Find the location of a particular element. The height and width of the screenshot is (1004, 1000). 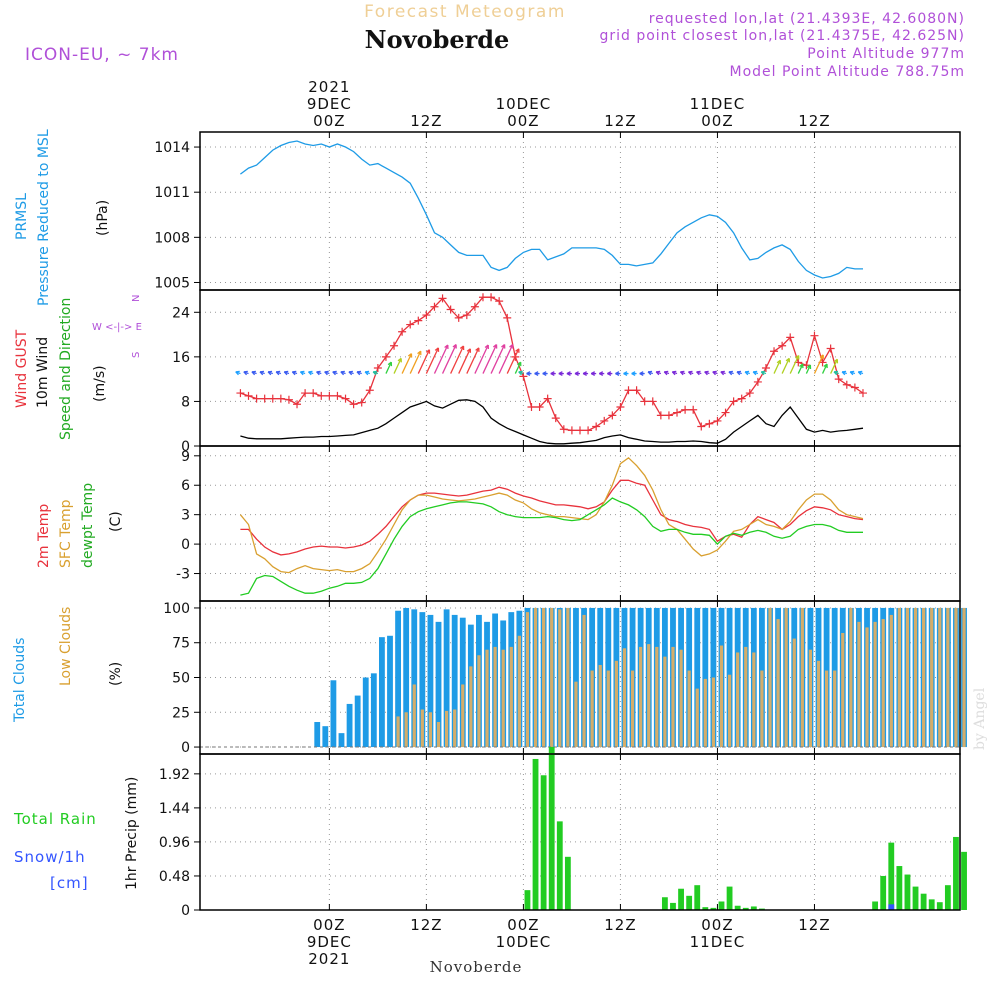

panel-temperature: -3 0 3 6 9 is located at coordinates (568, 523).